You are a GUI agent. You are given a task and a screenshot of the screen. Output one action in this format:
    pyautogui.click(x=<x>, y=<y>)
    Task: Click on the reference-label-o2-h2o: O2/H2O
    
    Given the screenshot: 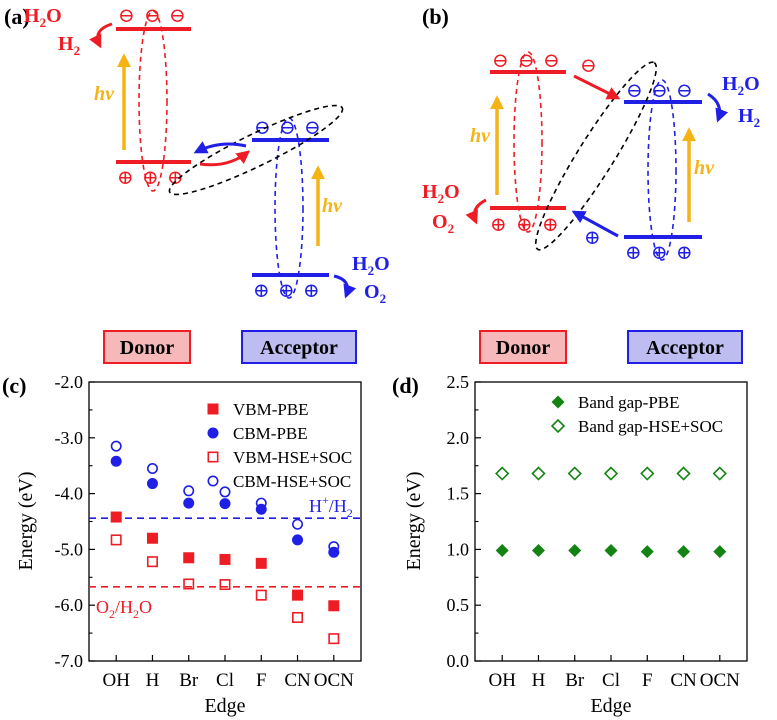 What is the action you would take?
    pyautogui.click(x=124, y=609)
    